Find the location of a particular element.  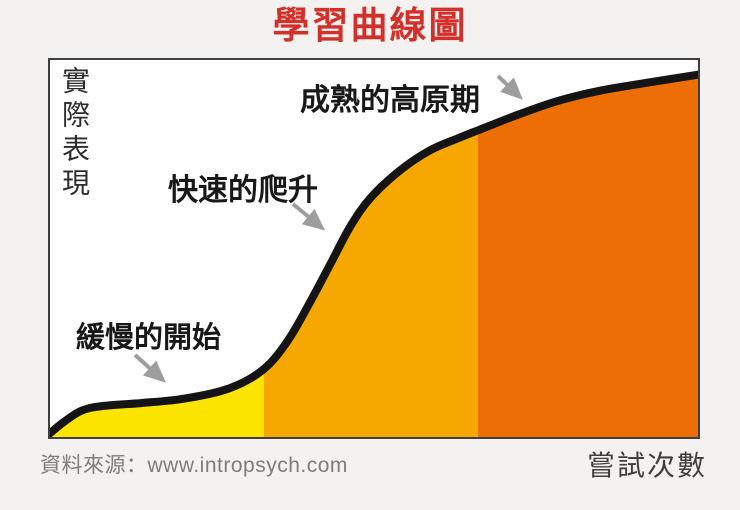

page-title: 學習曲線圖 is located at coordinates (370, 25).